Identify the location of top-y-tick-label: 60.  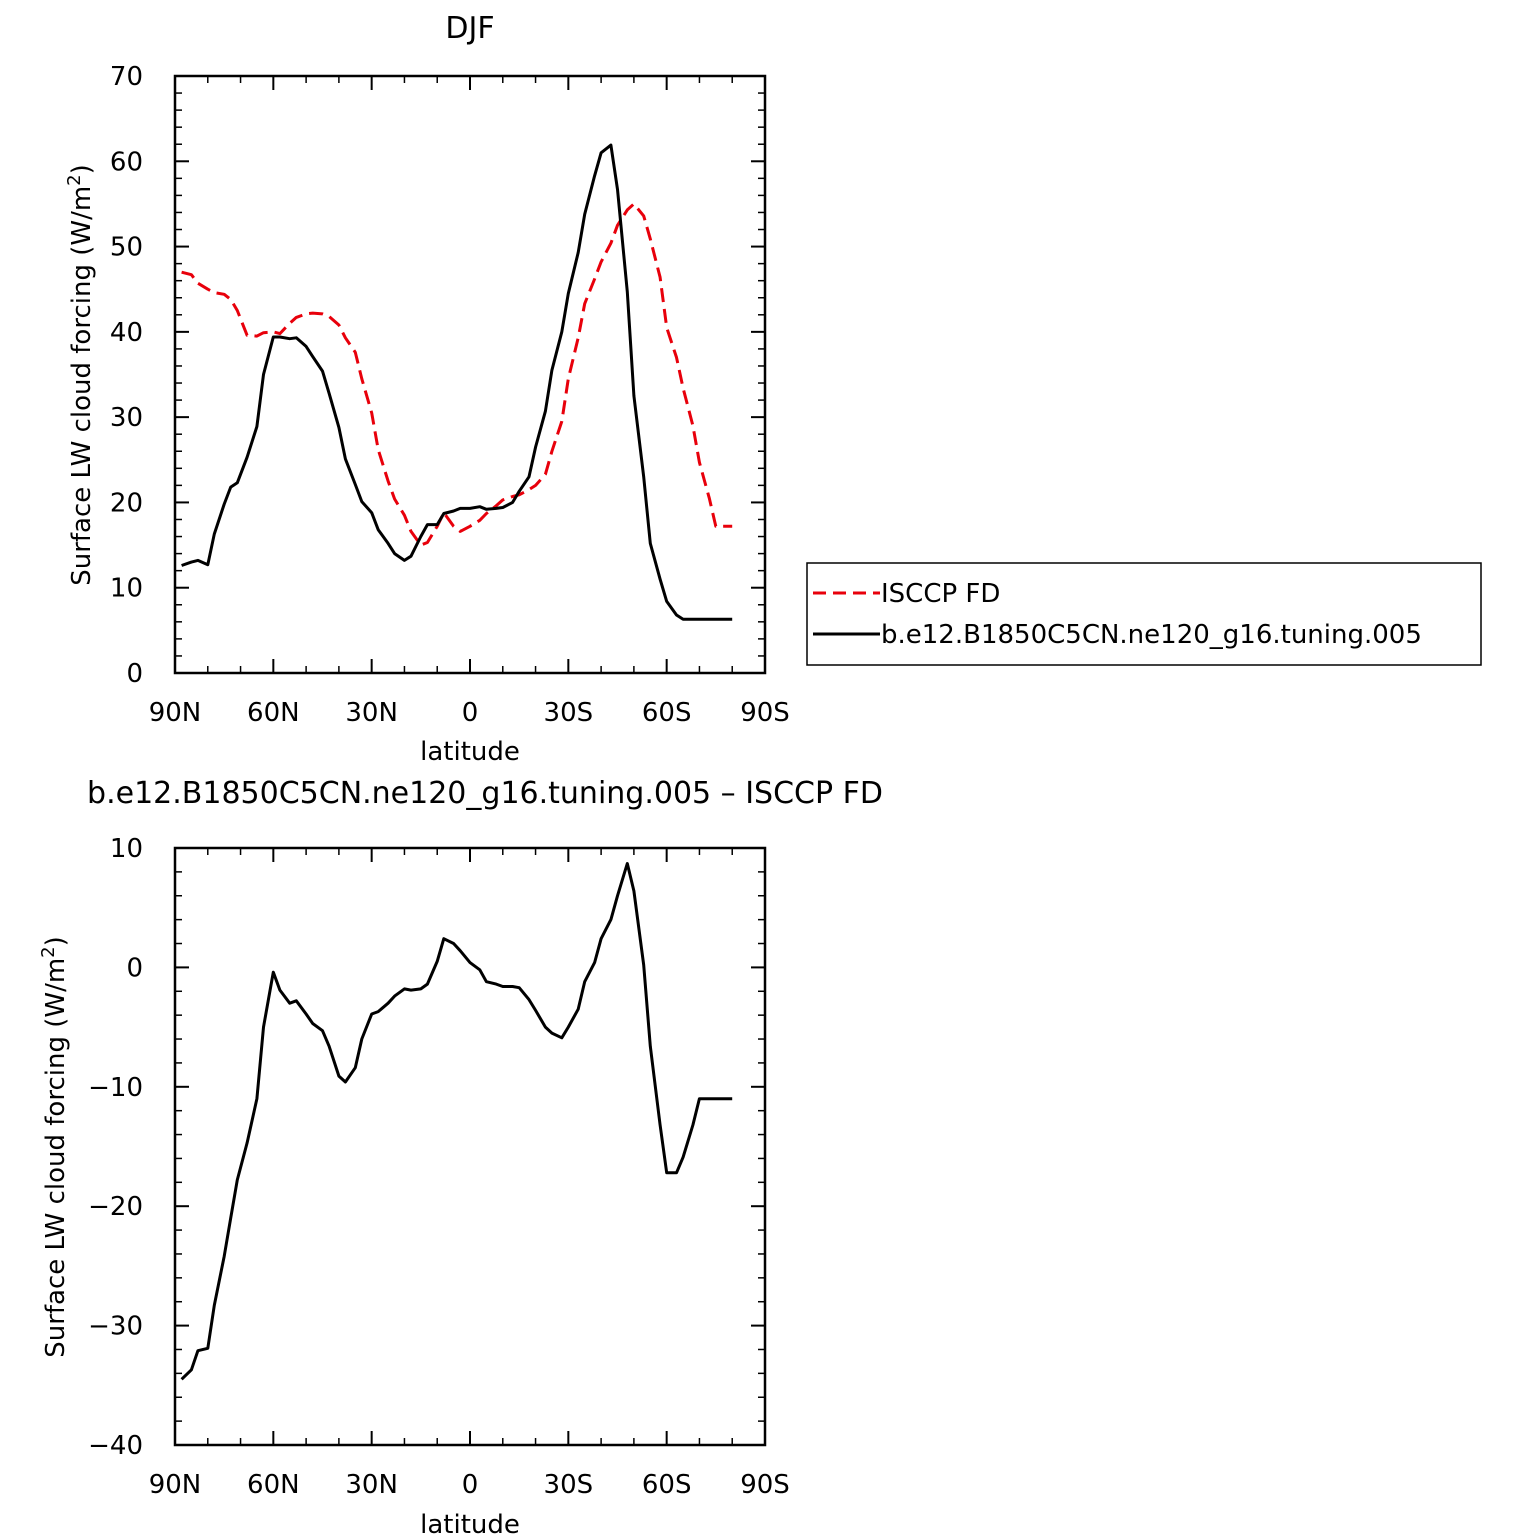
(126, 162).